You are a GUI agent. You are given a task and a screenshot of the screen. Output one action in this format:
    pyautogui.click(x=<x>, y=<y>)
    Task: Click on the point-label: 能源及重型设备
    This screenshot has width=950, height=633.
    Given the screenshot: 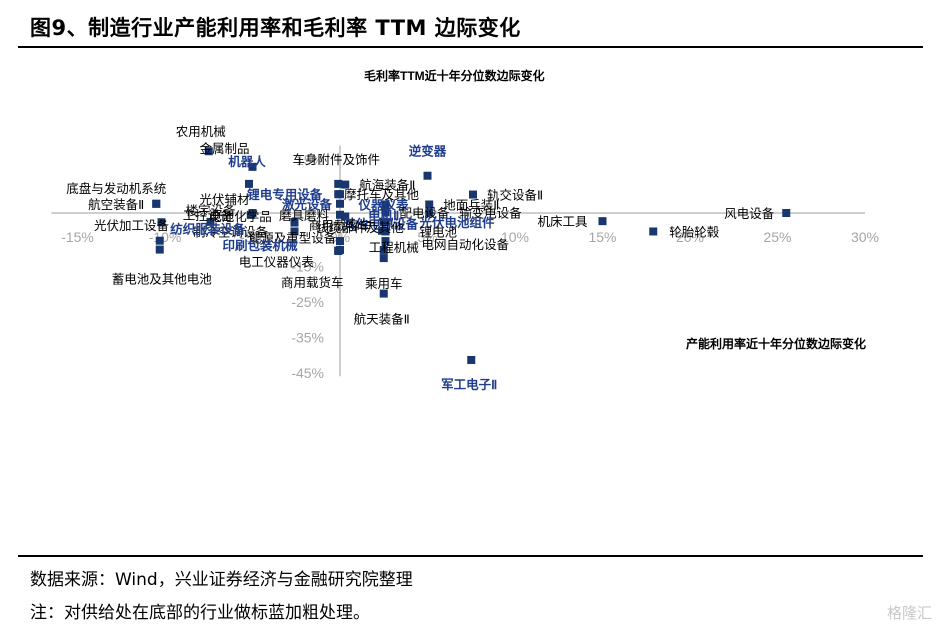 What is the action you would take?
    pyautogui.click(x=293, y=237)
    